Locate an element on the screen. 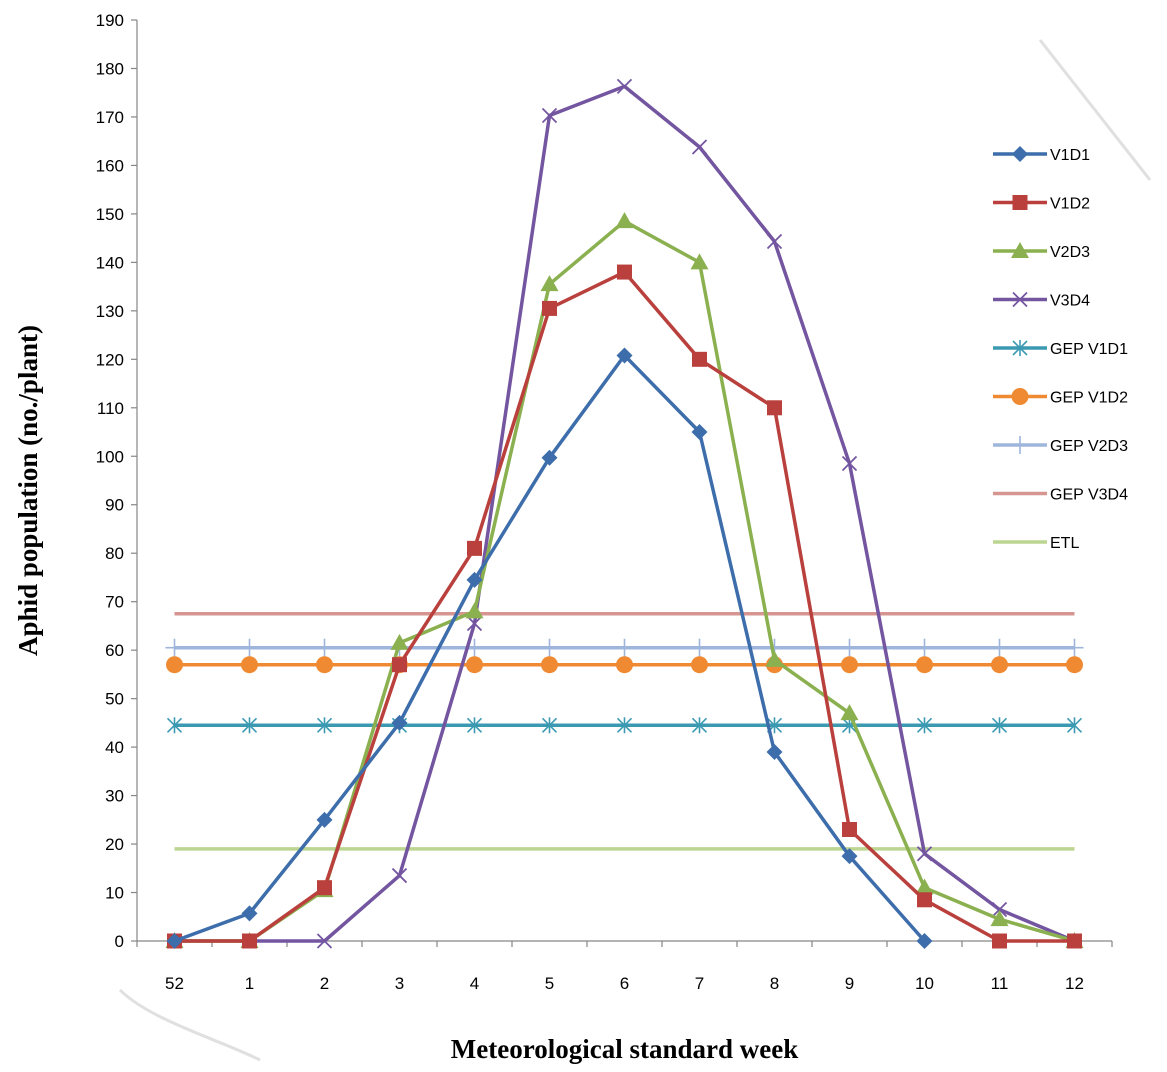 The height and width of the screenshot is (1072, 1167). y-tick-label: 40 is located at coordinates (114, 747).